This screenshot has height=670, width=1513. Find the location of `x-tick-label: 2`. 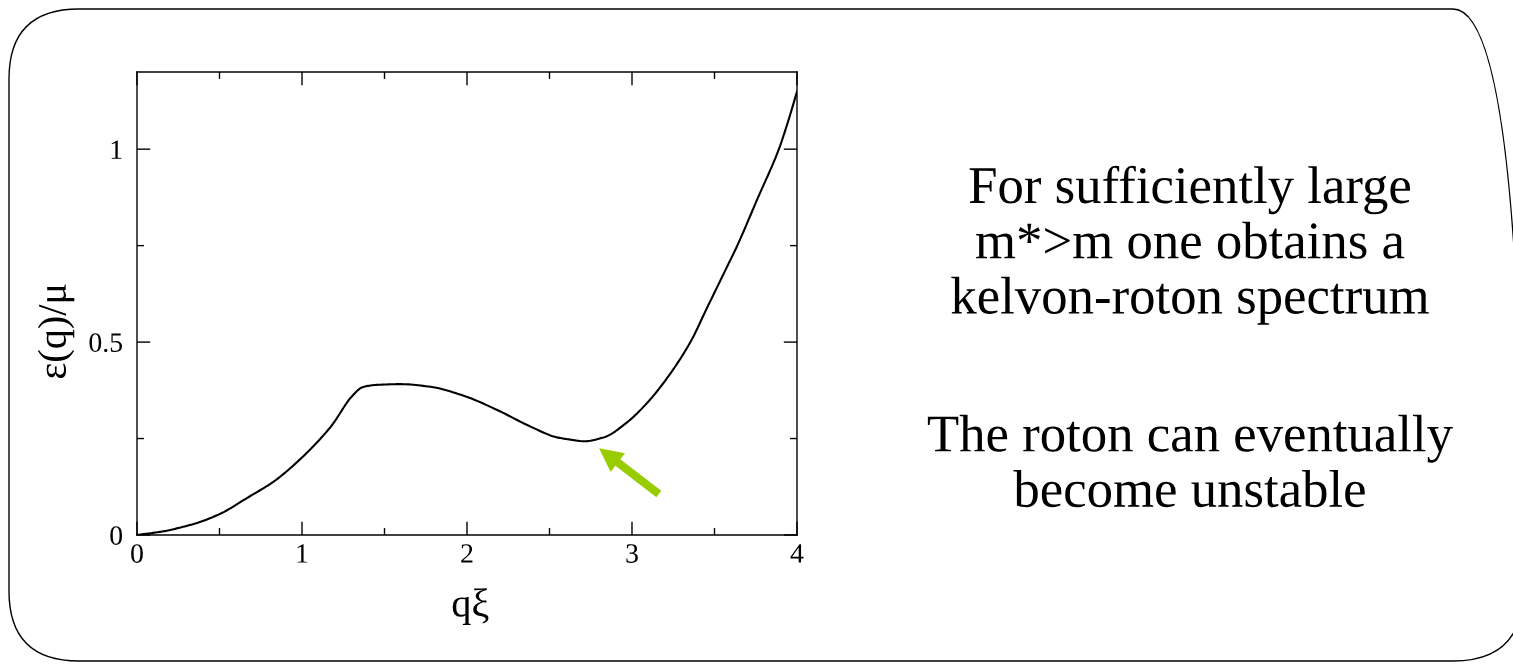

x-tick-label: 2 is located at coordinates (467, 553).